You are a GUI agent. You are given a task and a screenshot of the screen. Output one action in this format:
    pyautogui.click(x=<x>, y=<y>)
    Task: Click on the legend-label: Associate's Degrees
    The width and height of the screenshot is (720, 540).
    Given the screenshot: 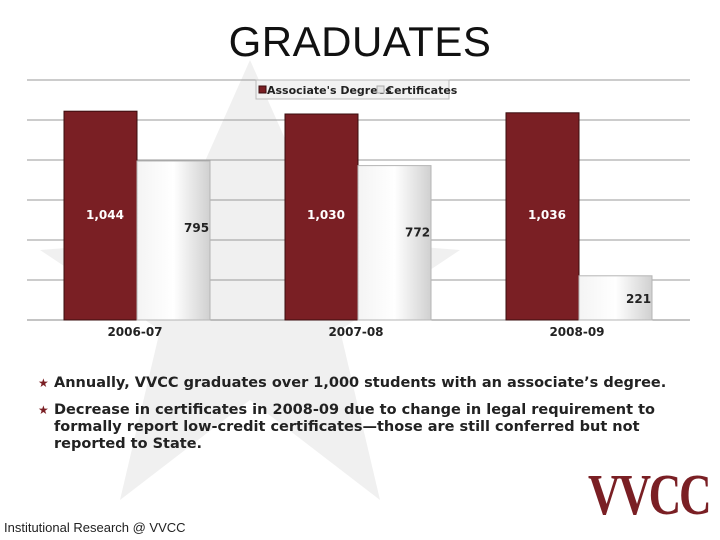 What is the action you would take?
    pyautogui.click(x=329, y=90)
    